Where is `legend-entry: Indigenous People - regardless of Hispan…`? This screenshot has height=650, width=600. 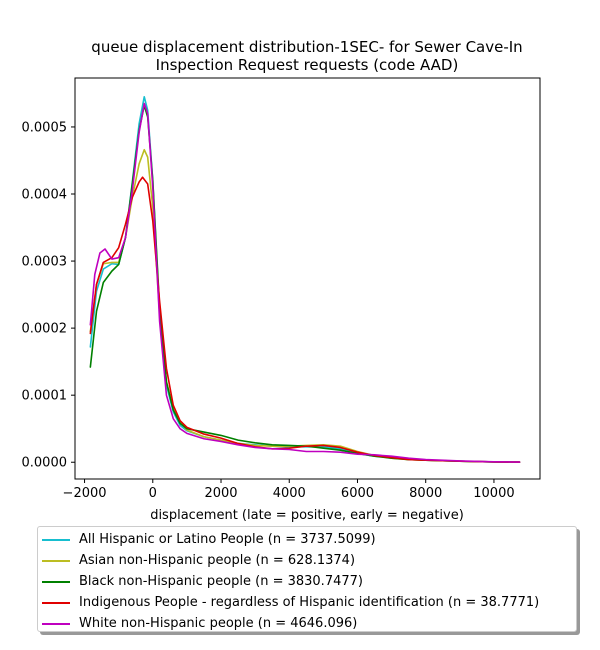 legend-entry: Indigenous People - regardless of Hispan… is located at coordinates (309, 602).